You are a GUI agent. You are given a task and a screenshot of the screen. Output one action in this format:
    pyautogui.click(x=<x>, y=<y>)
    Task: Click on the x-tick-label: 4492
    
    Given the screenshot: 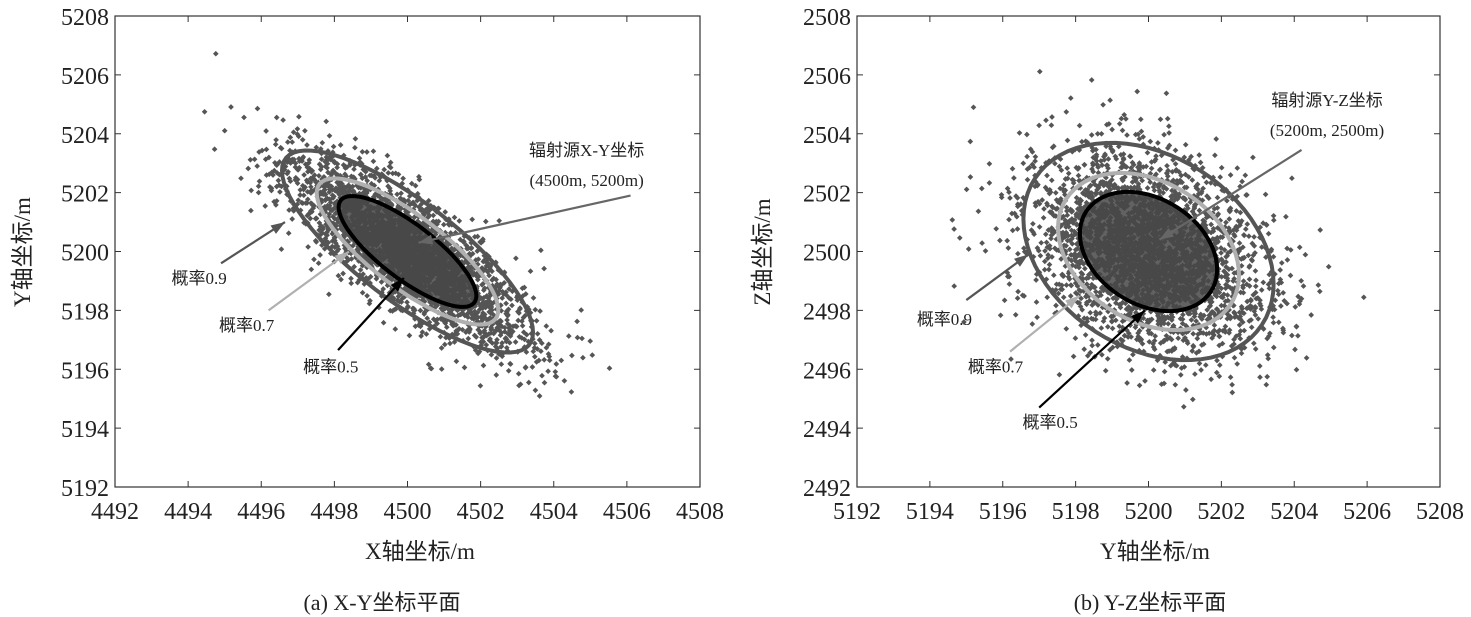 What is the action you would take?
    pyautogui.click(x=115, y=512)
    